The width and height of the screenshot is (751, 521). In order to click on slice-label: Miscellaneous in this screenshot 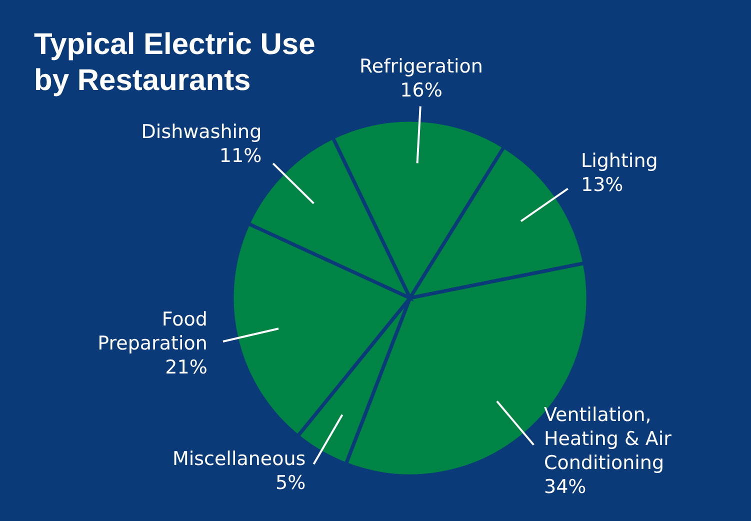, I will do `click(239, 459)`.